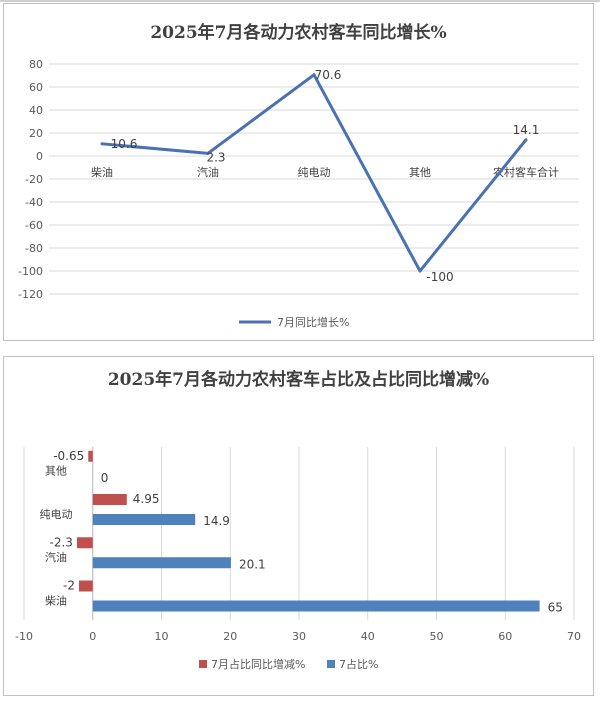  Describe the element at coordinates (56, 514) in the screenshot. I see `y-category-label: 纯电动` at that location.